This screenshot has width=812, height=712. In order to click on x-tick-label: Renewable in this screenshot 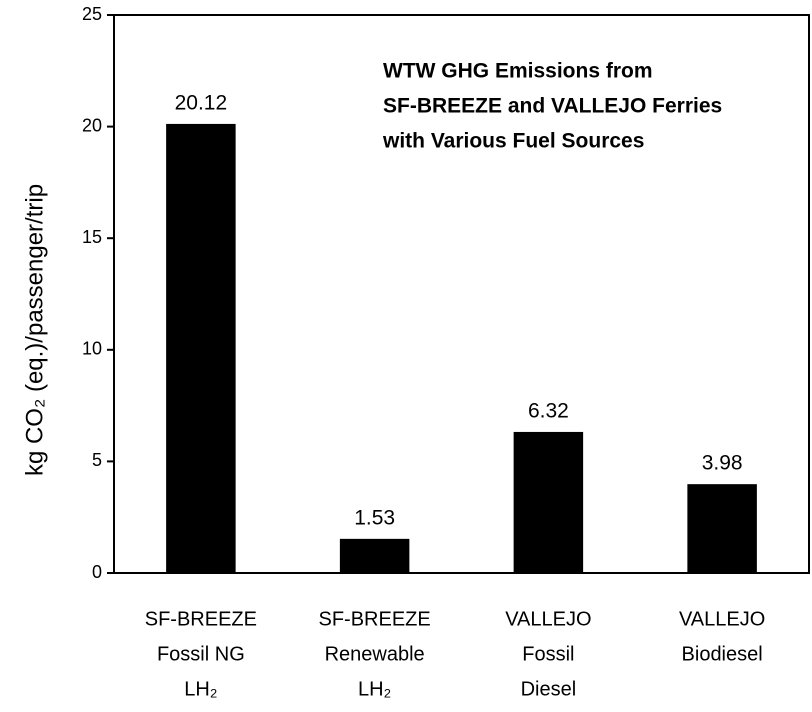, I will do `click(375, 654)`.